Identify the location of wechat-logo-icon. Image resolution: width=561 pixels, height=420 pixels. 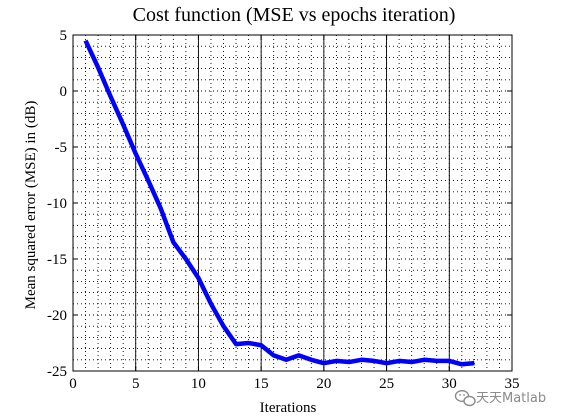
(465, 398).